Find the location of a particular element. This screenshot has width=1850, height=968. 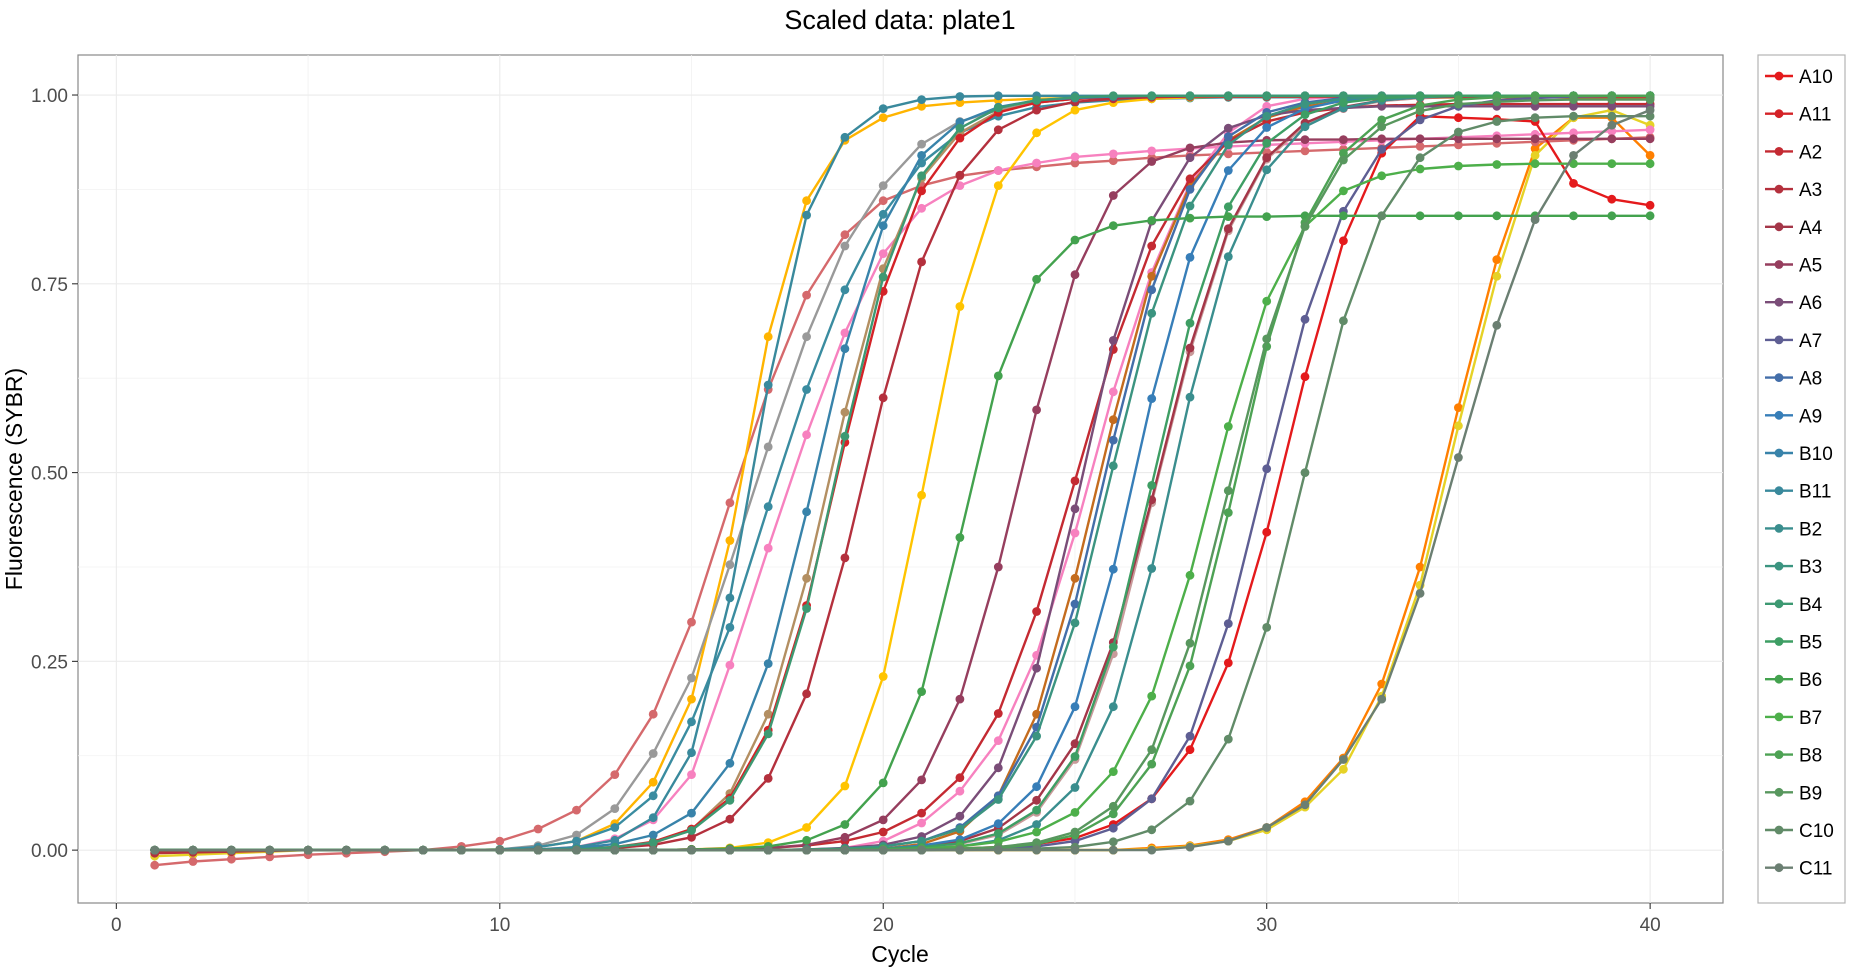

y-axis-label: Fluorescence (SYBR) is located at coordinates (14, 479).